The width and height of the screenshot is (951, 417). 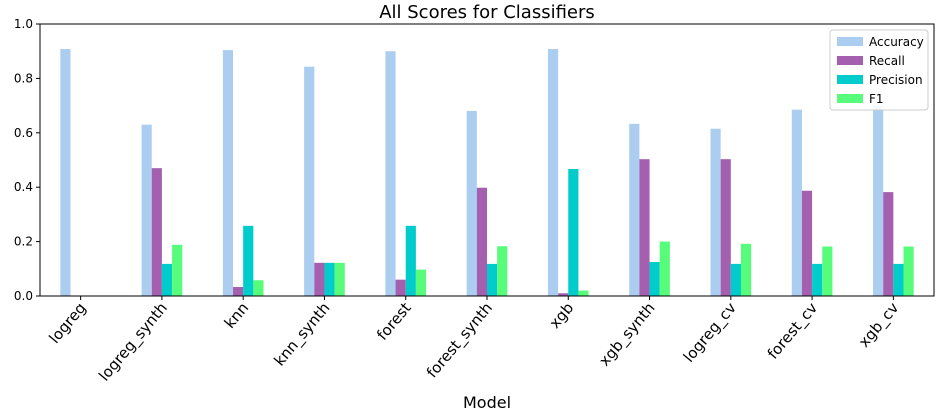 I want to click on bar-f1-xgb_cv, so click(x=908, y=271).